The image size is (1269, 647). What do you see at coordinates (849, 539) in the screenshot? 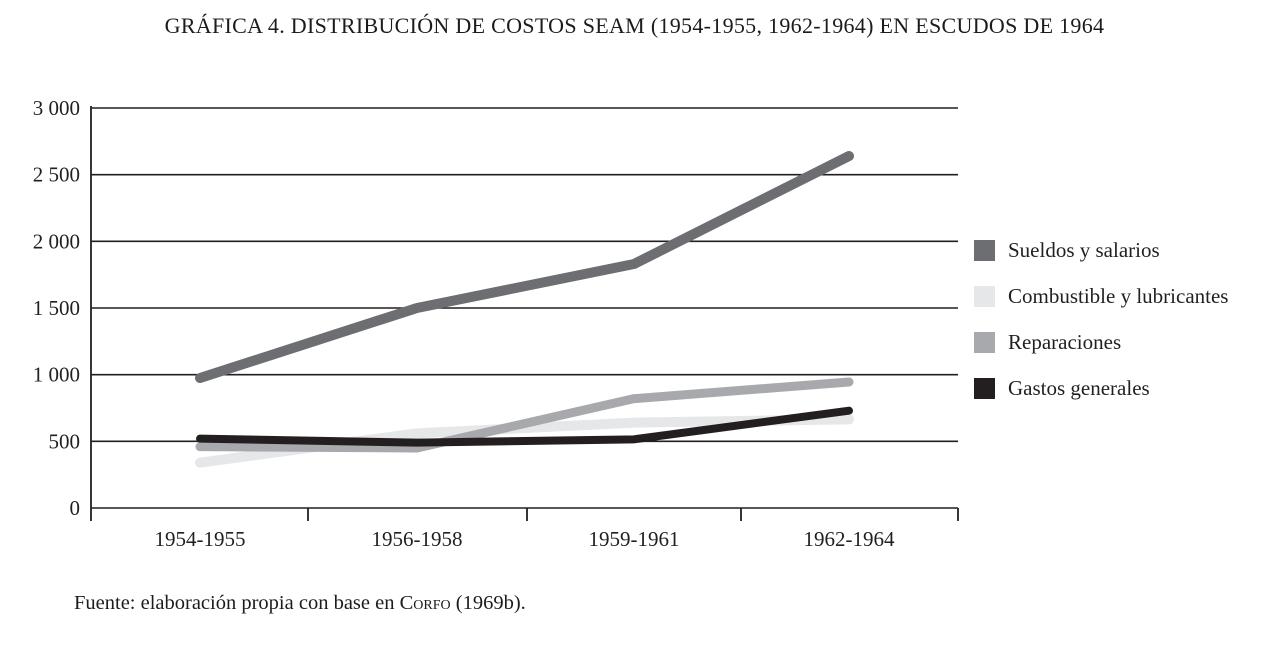
I see `x-axis-label: 1962-1964` at bounding box center [849, 539].